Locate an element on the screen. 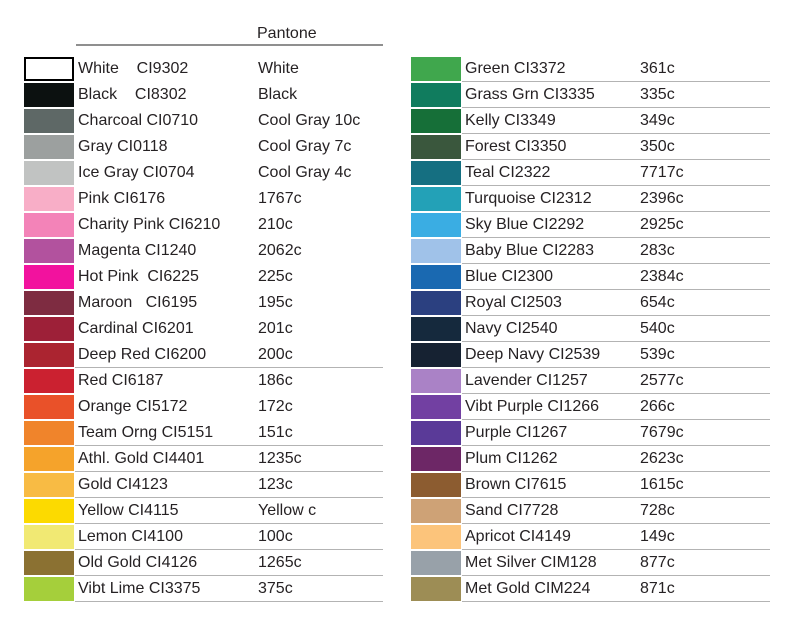  color-row: Orange CI5172 172c is located at coordinates (203, 408).